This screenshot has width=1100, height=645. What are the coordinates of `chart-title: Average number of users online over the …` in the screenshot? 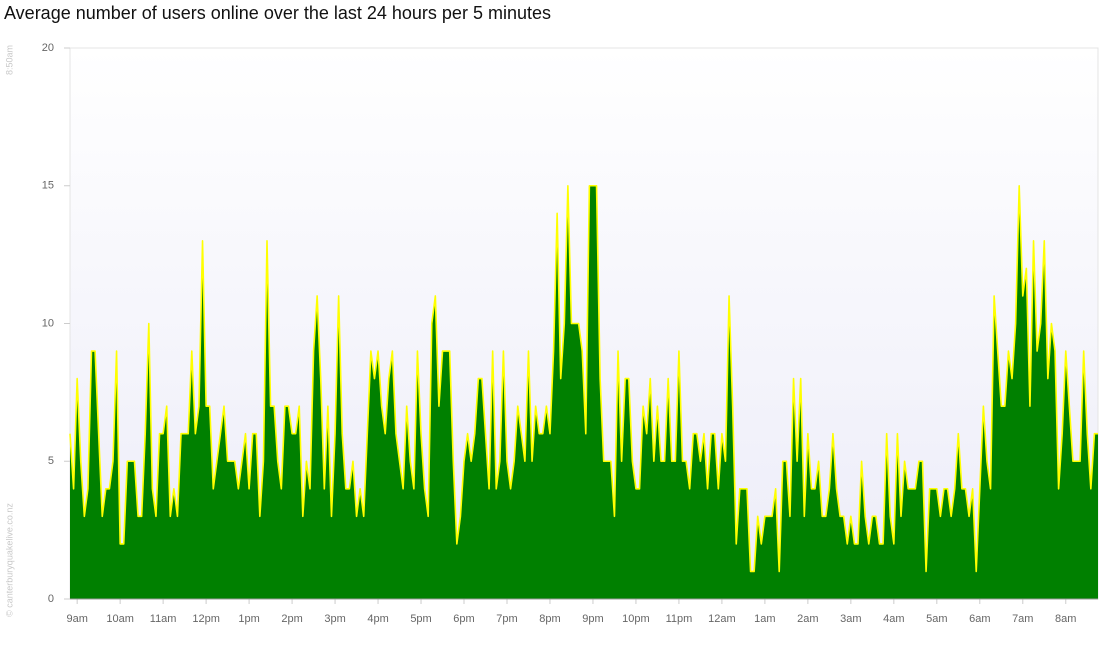 It's located at (277, 13).